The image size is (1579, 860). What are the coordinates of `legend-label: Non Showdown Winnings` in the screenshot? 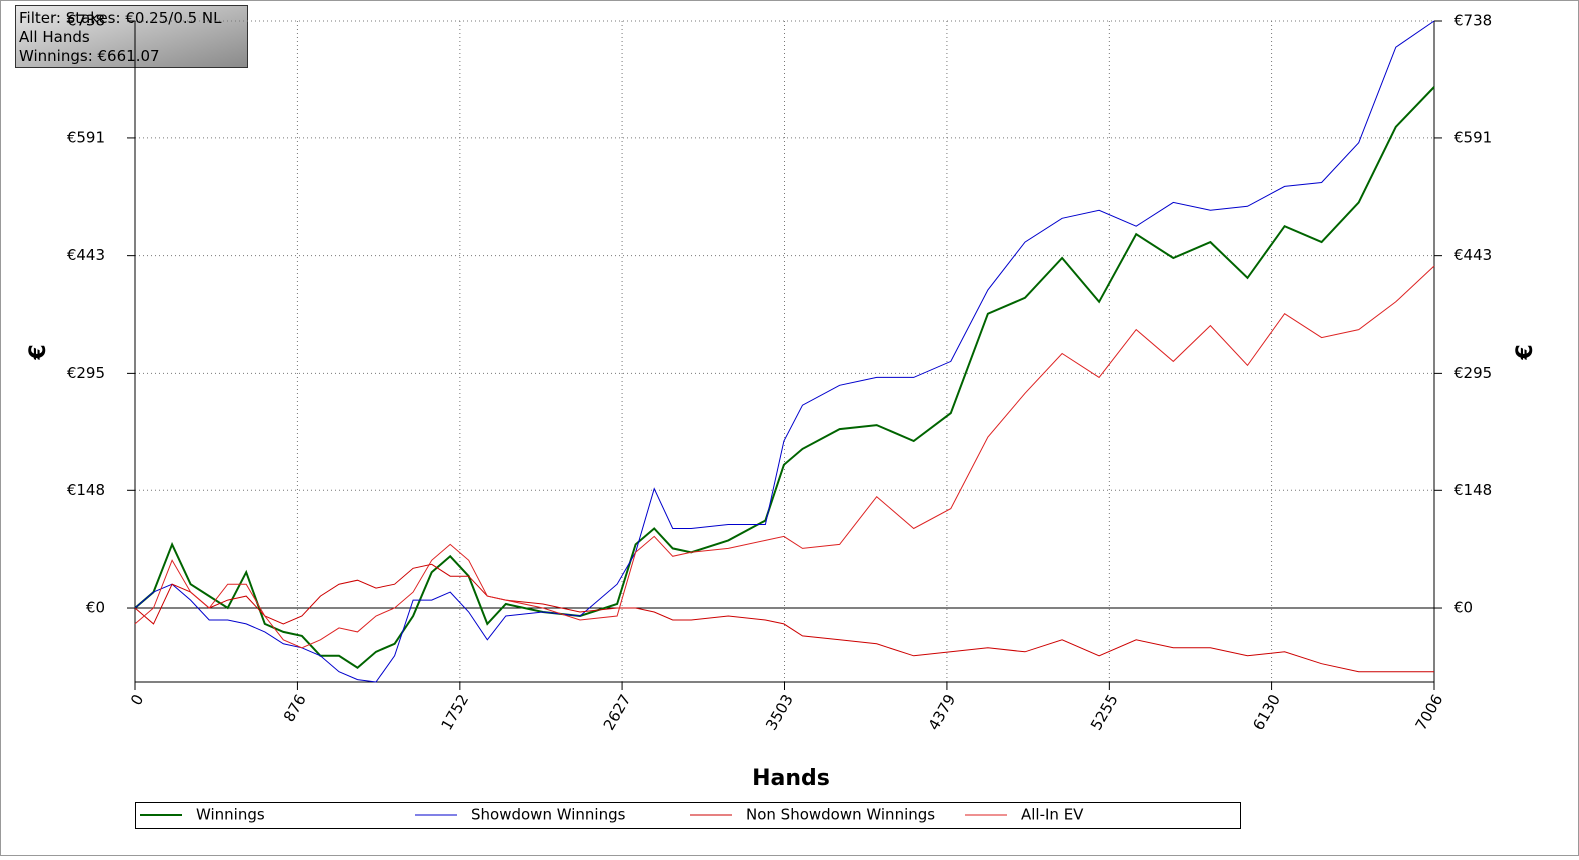 It's located at (840, 815).